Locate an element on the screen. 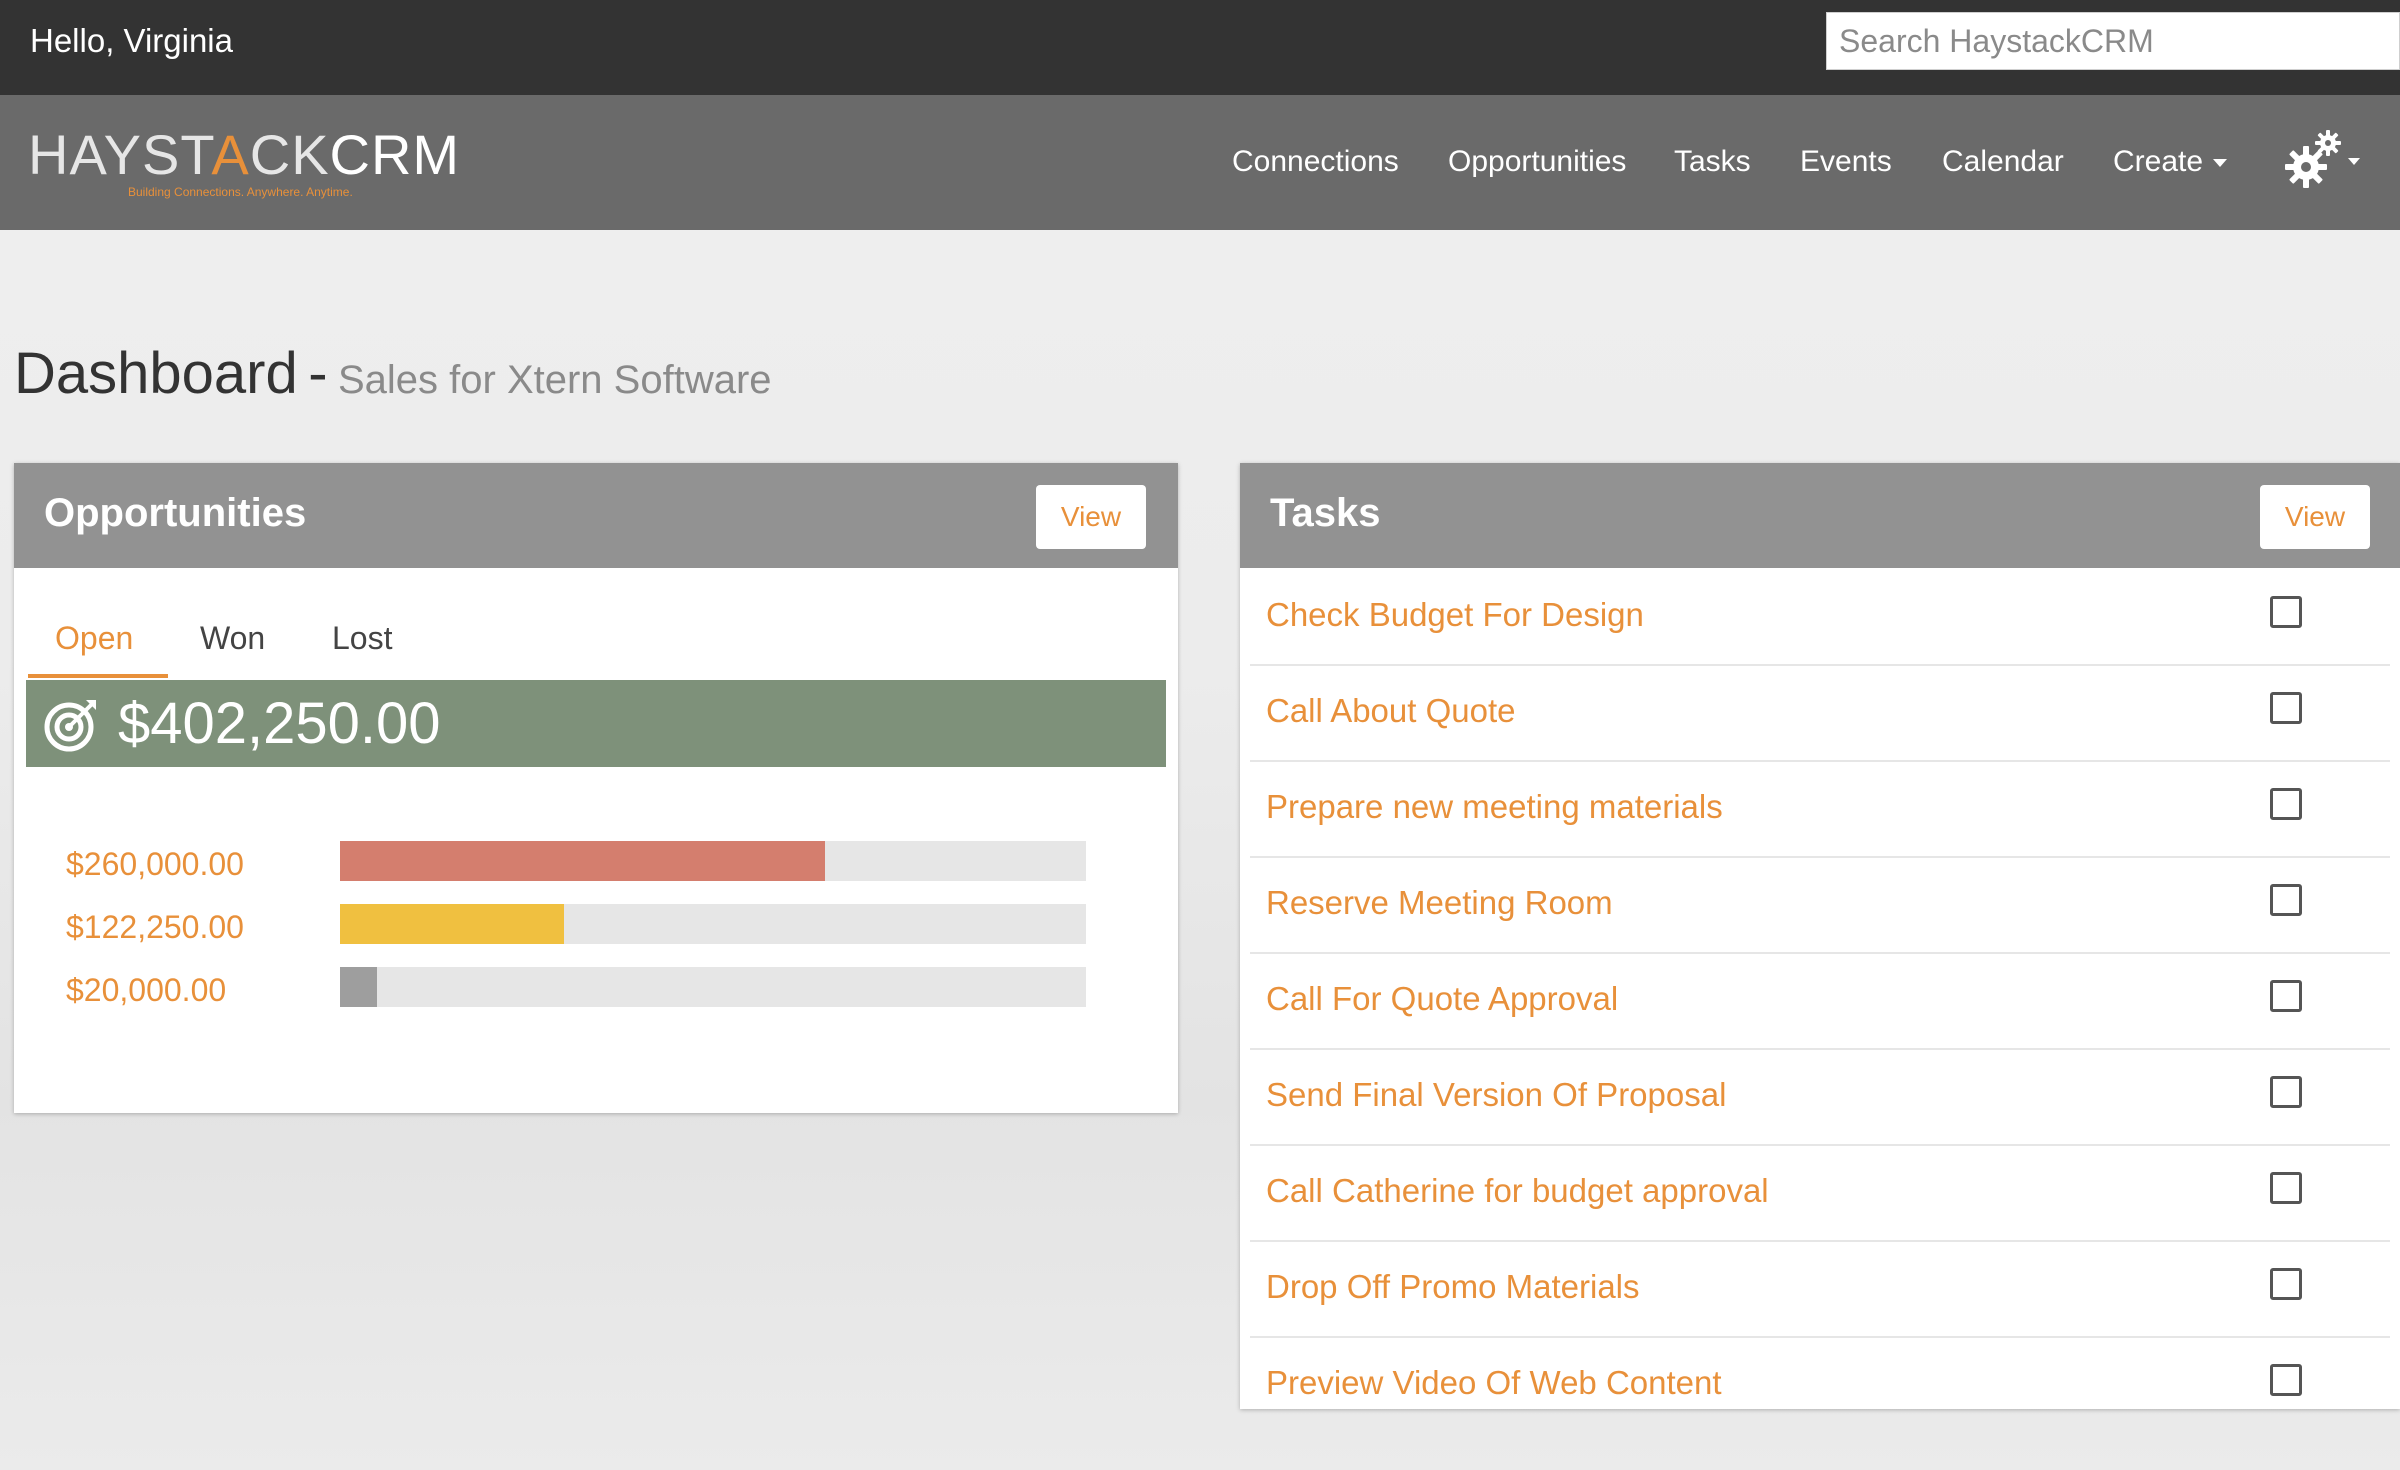  nav-connections: Connections is located at coordinates (1315, 161).